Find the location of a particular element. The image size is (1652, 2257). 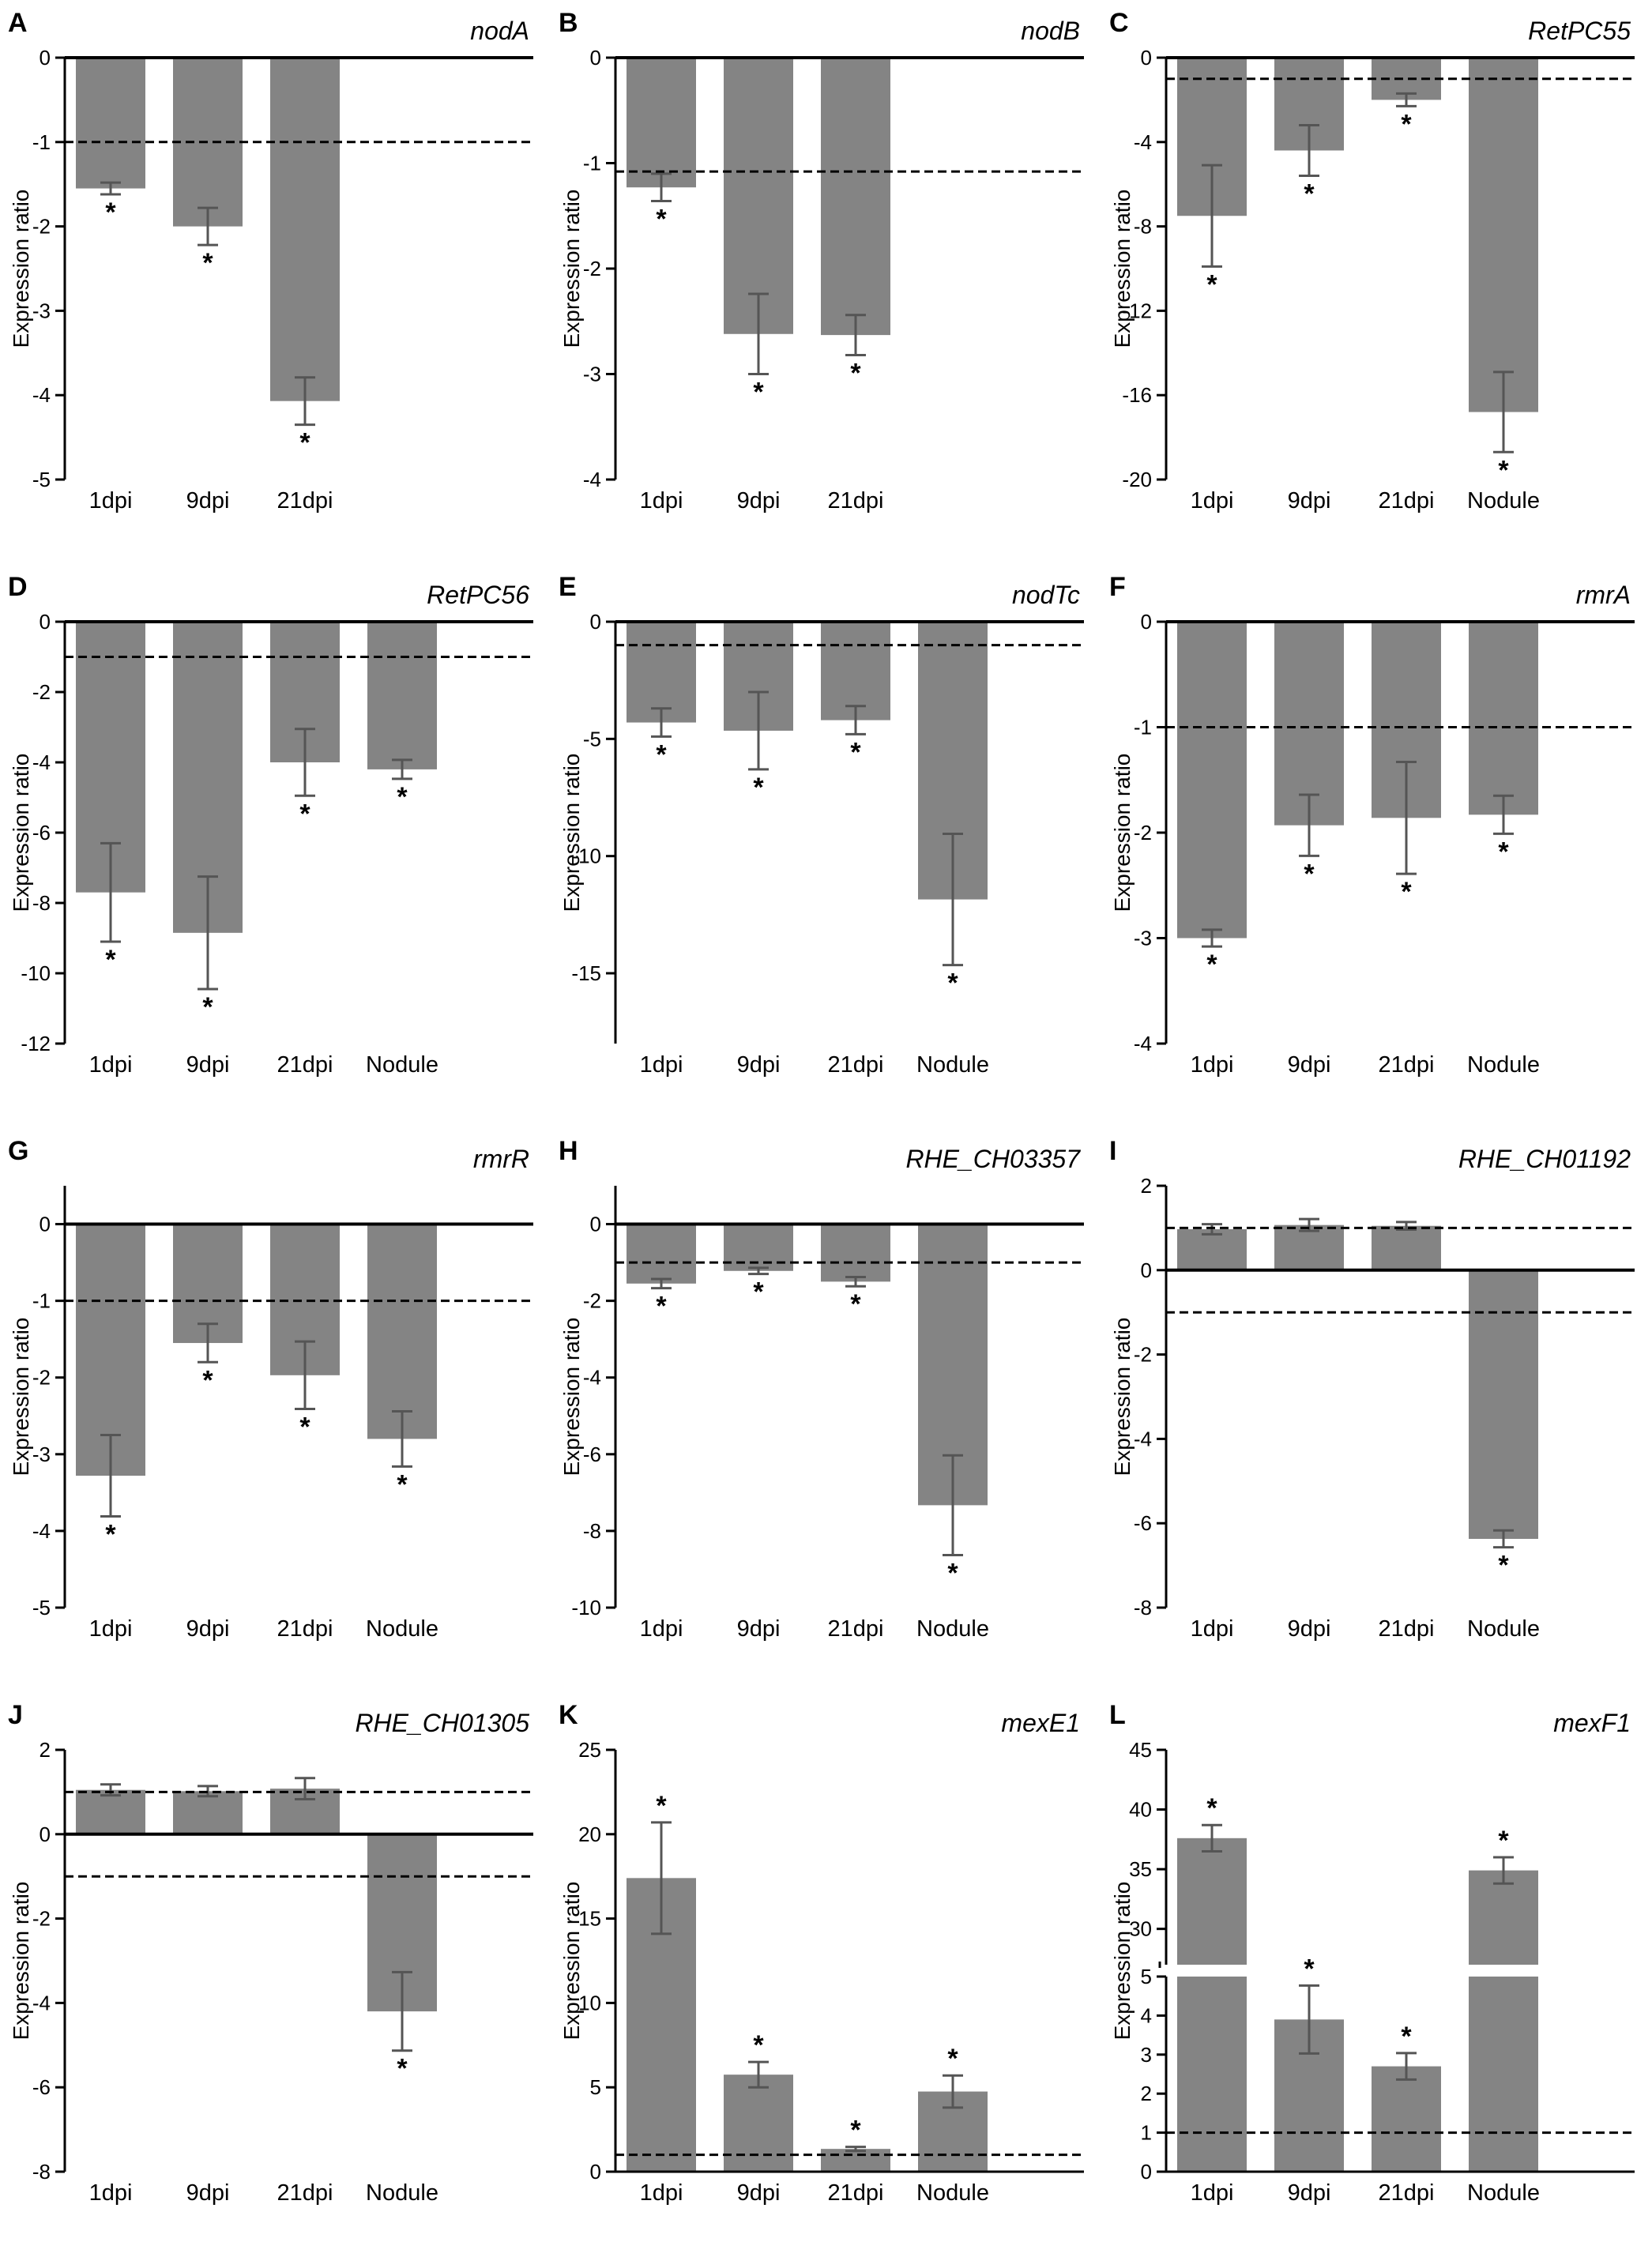

y-tick-label: 15 is located at coordinates (589, 1919).